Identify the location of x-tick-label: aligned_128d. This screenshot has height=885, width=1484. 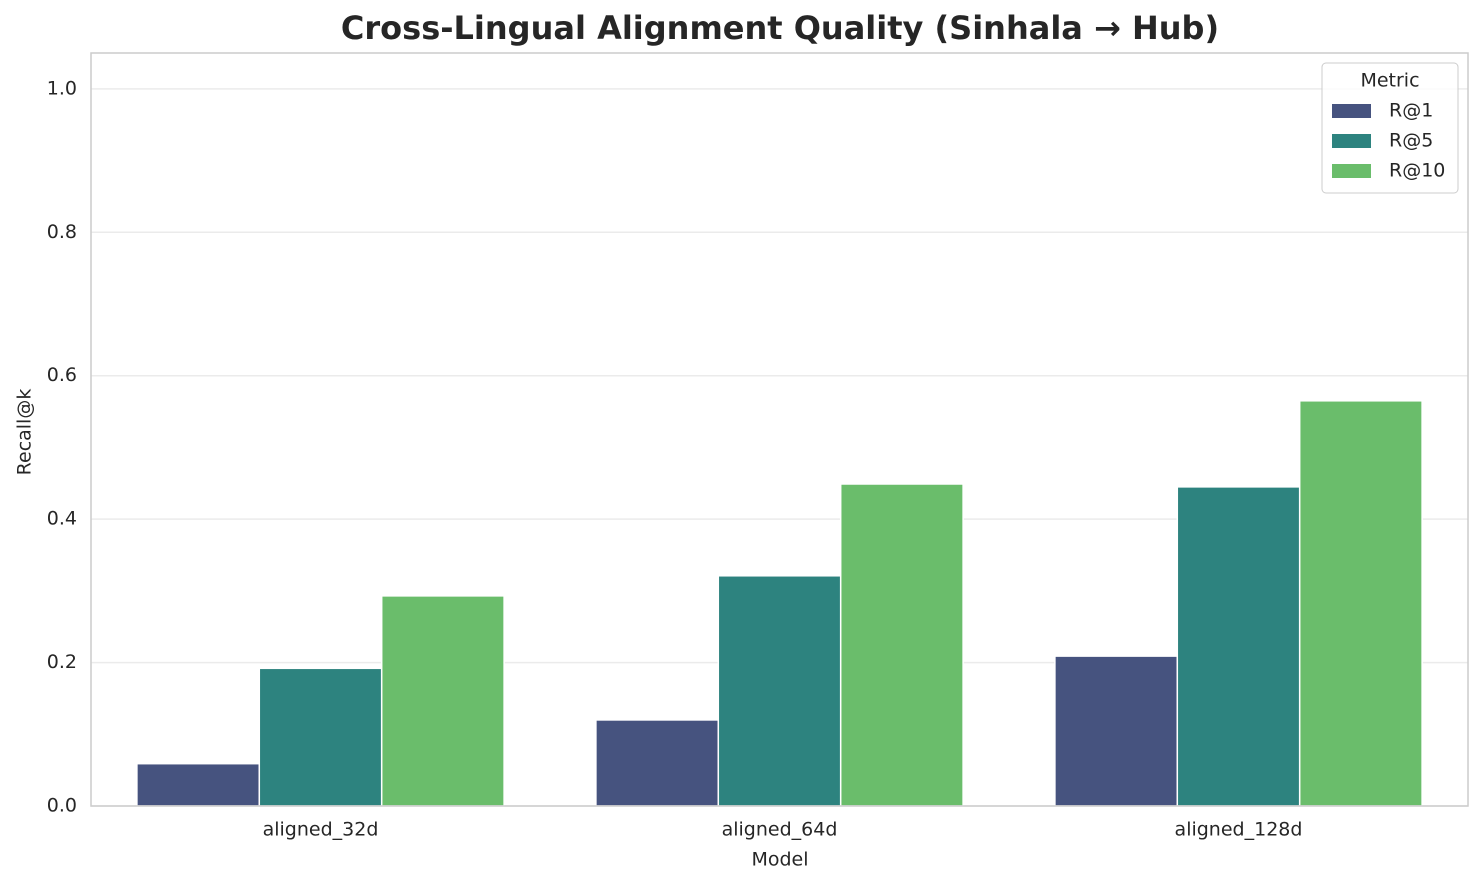
(1239, 830).